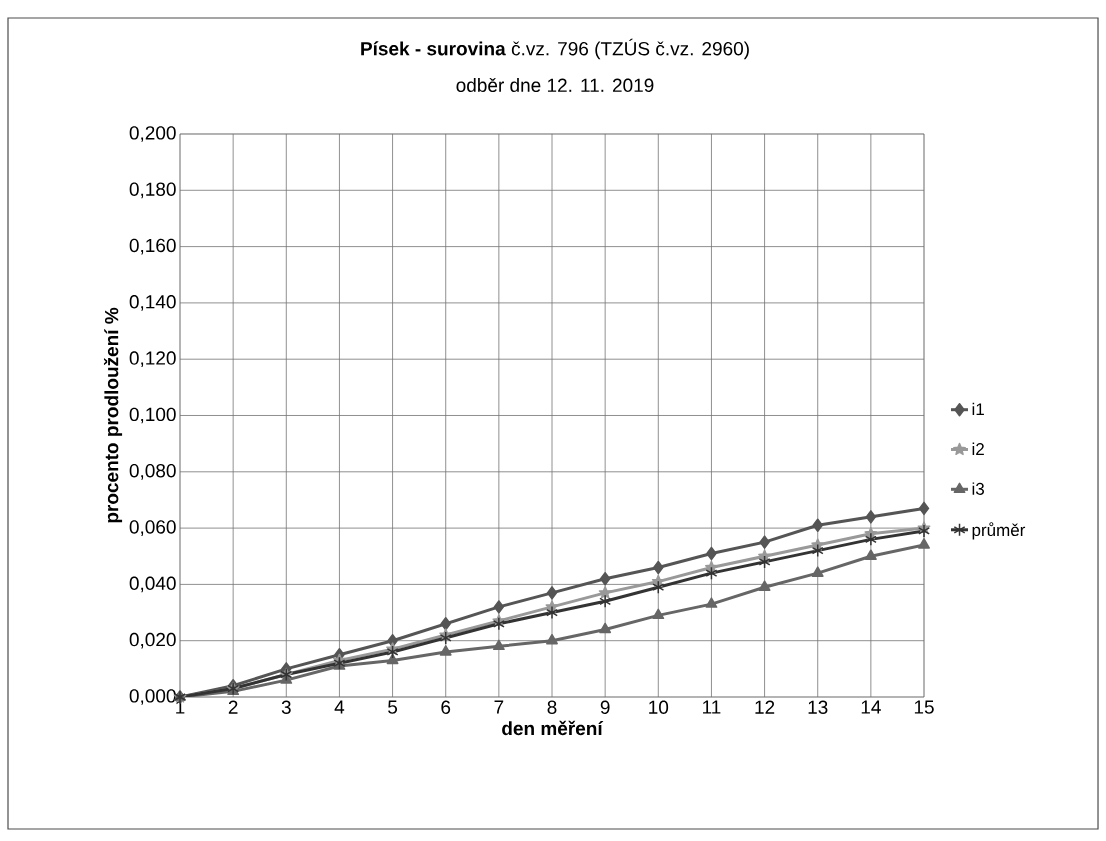 The width and height of the screenshot is (1106, 841). I want to click on legend-label: i2, so click(978, 448).